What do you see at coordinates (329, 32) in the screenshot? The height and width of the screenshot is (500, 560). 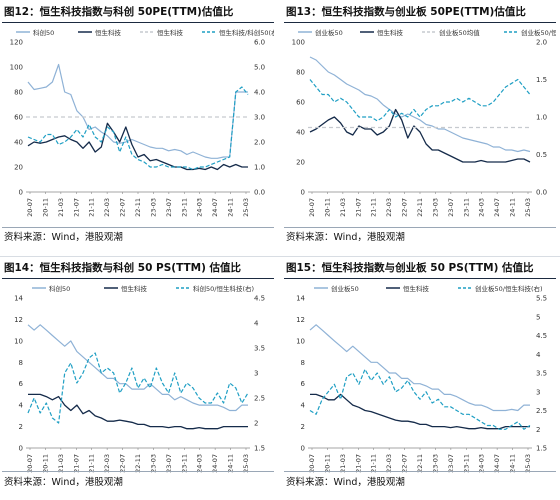 I see `legend-label: 创业板50` at bounding box center [329, 32].